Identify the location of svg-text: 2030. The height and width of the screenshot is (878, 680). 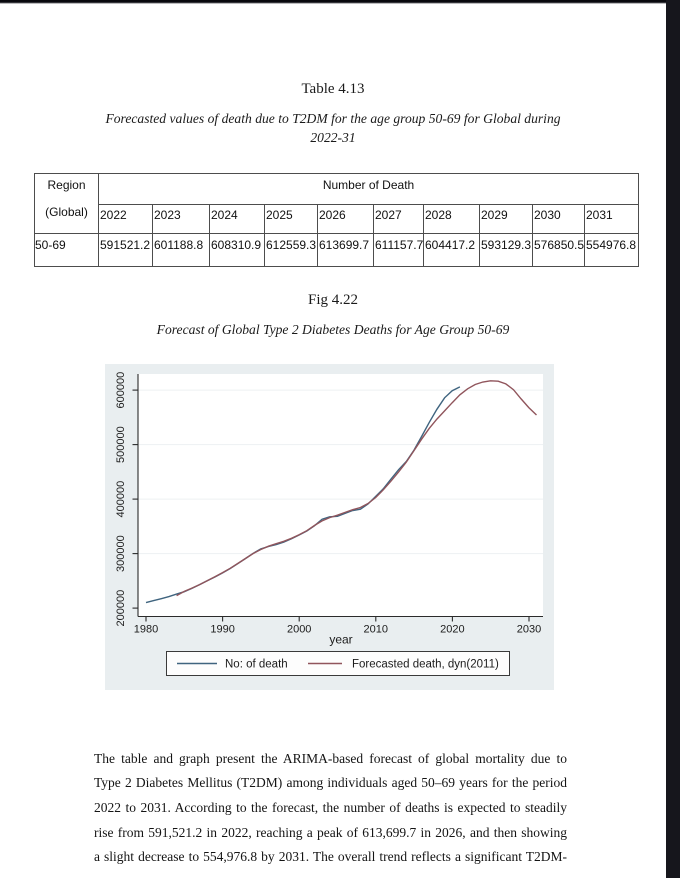
(529, 630).